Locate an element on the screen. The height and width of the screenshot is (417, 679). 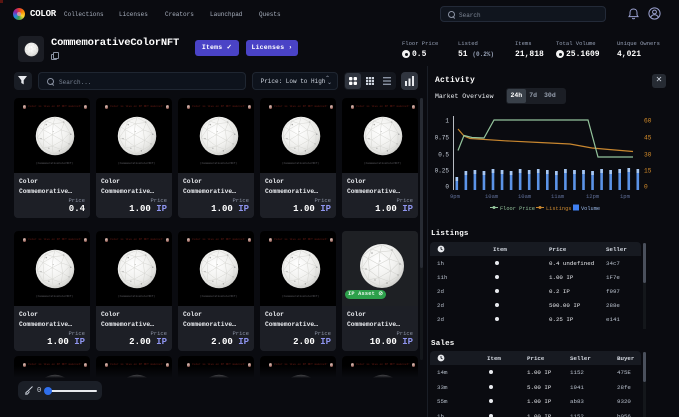
svg-text: 1 is located at coordinates (447, 121).